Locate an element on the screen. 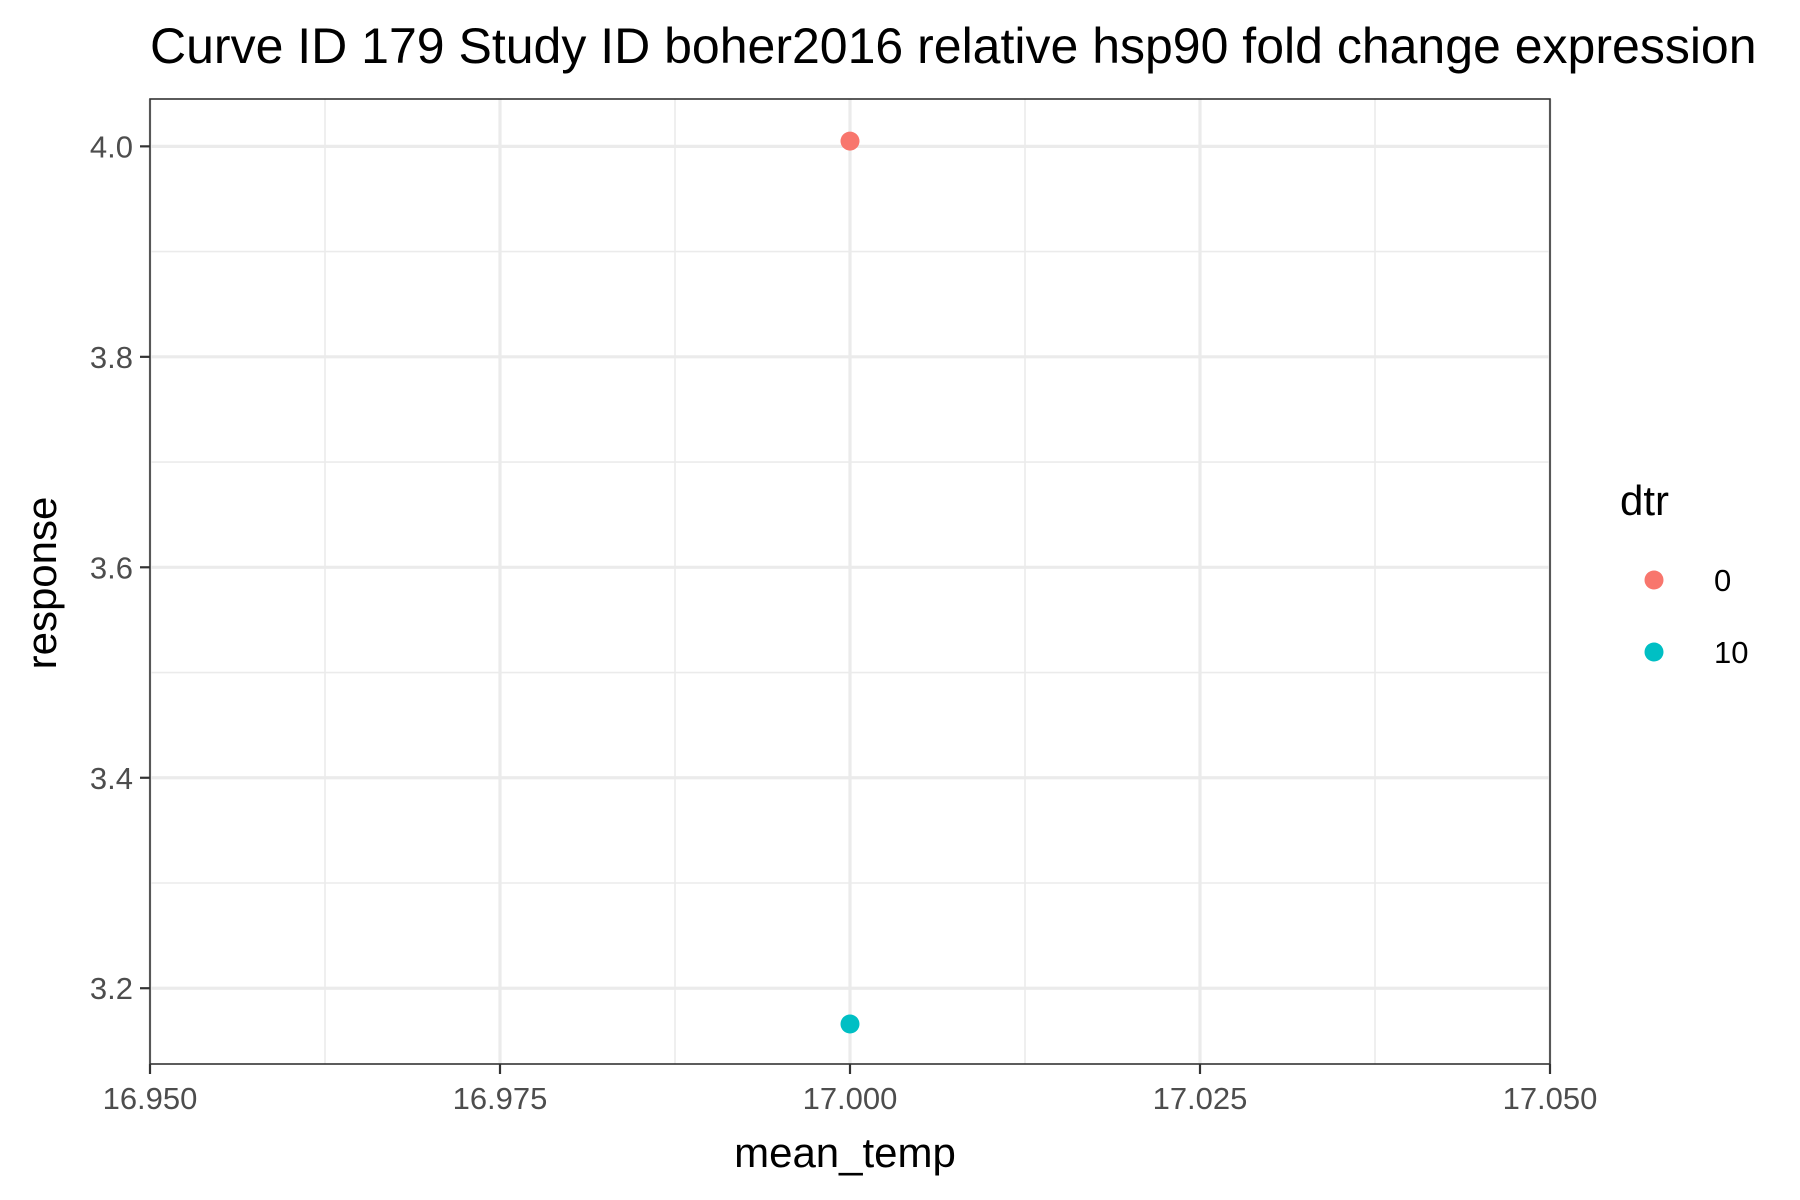 Image resolution: width=1800 pixels, height=1200 pixels. legend-label-10: 10 is located at coordinates (1731, 652).